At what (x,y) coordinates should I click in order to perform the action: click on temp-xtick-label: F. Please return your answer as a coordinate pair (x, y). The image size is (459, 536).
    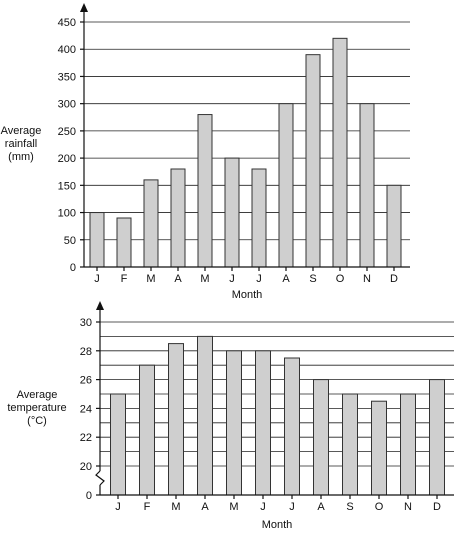
    Looking at the image, I should click on (147, 507).